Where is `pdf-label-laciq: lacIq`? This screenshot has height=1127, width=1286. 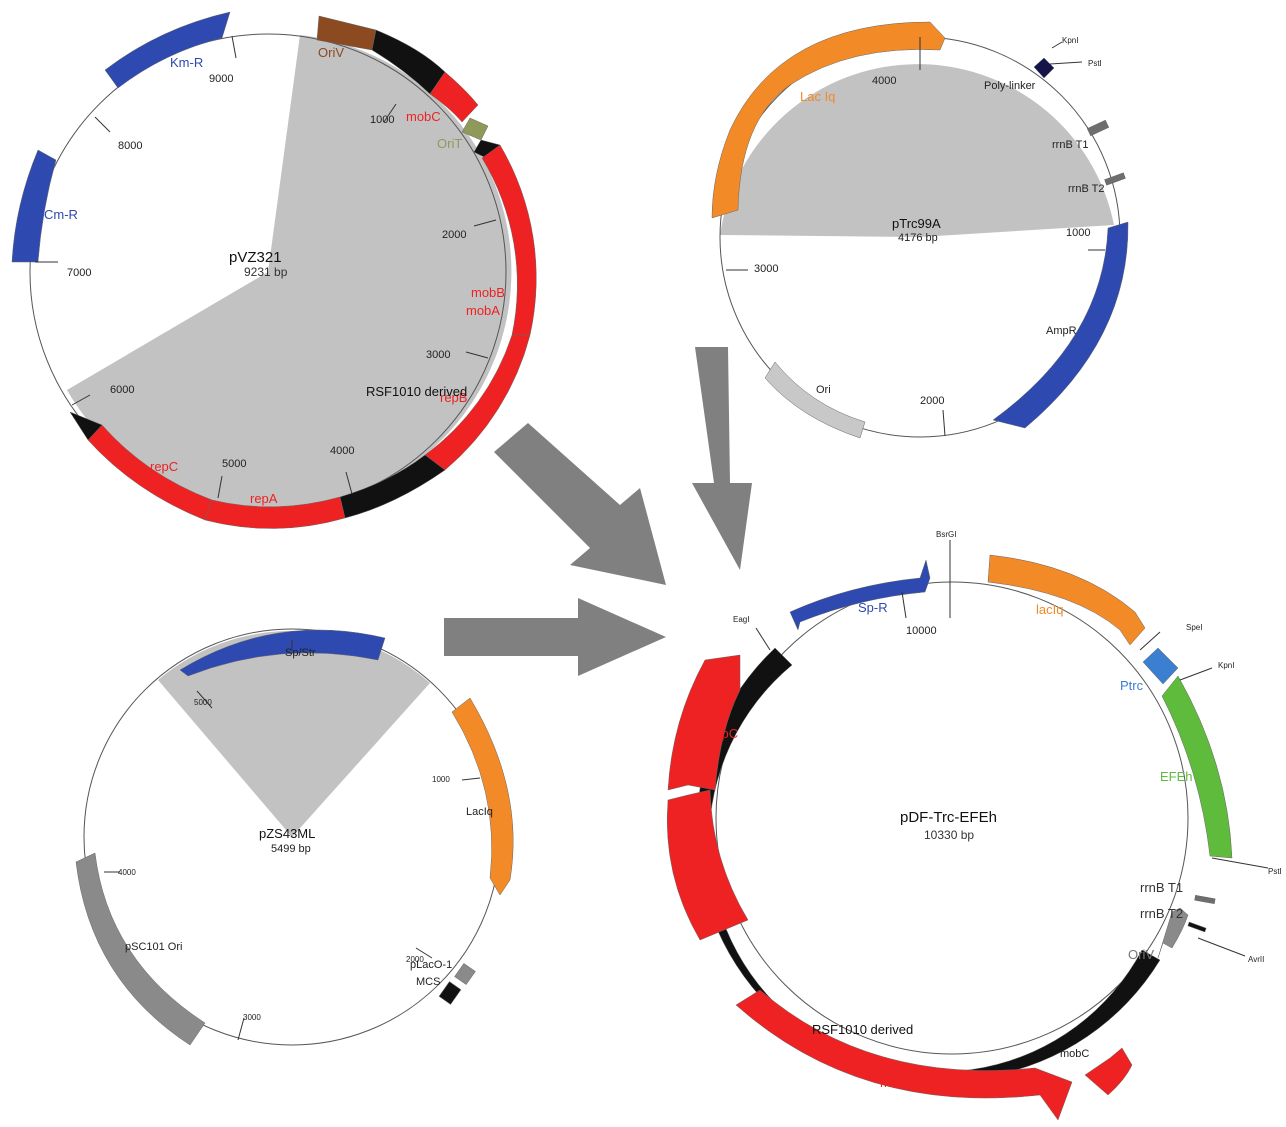 pdf-label-laciq: lacIq is located at coordinates (1049, 609).